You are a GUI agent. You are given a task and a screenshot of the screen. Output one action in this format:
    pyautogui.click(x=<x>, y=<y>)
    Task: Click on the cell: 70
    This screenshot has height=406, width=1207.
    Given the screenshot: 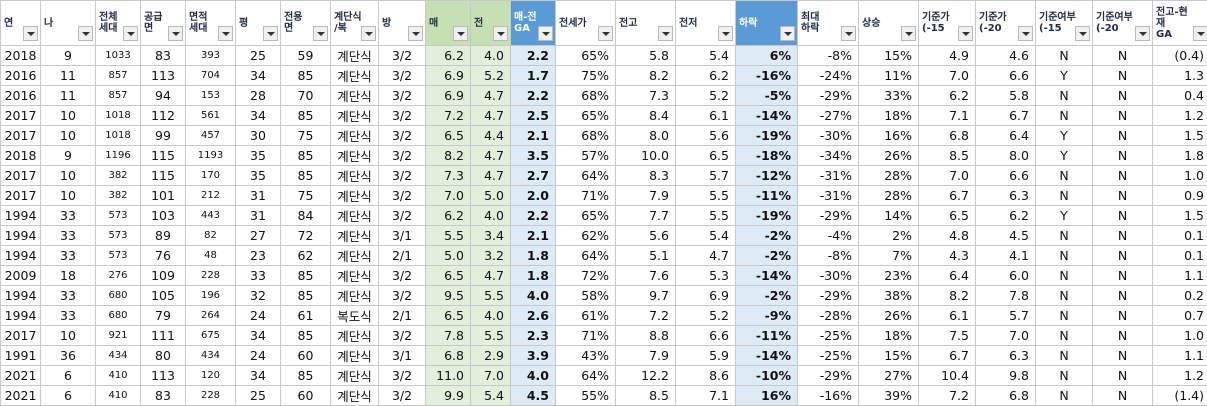 What is the action you would take?
    pyautogui.click(x=306, y=96)
    